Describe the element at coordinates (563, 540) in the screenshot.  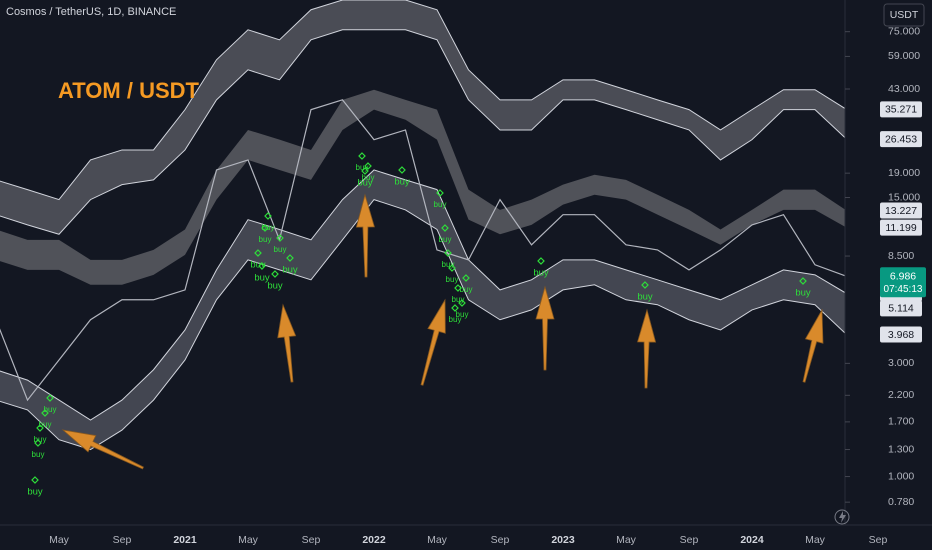
I see `x-tick-label: 2023` at that location.